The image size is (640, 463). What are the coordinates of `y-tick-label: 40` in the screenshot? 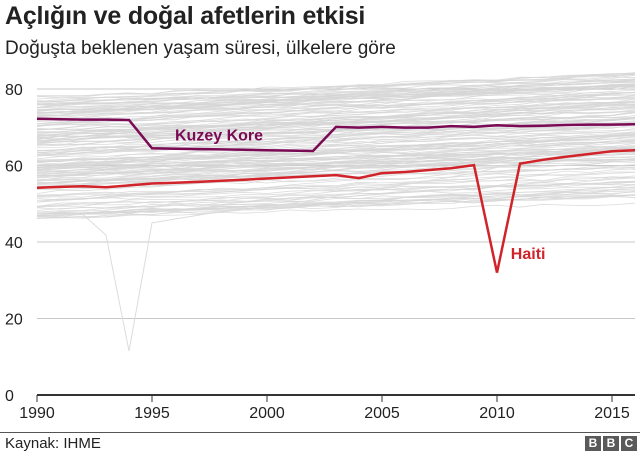 It's located at (14, 243).